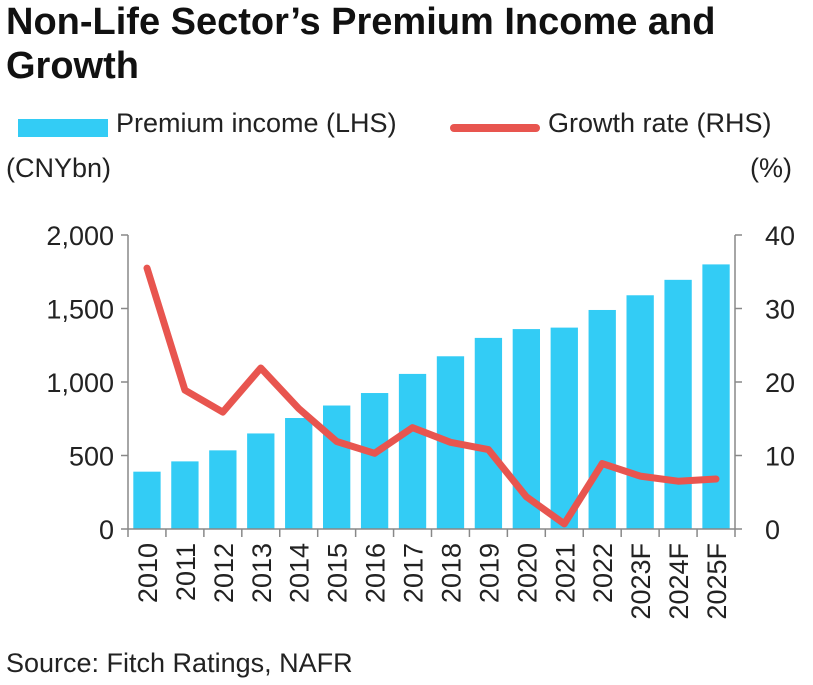 This screenshot has height=685, width=813. I want to click on x-tick-label: 2023F, so click(641, 581).